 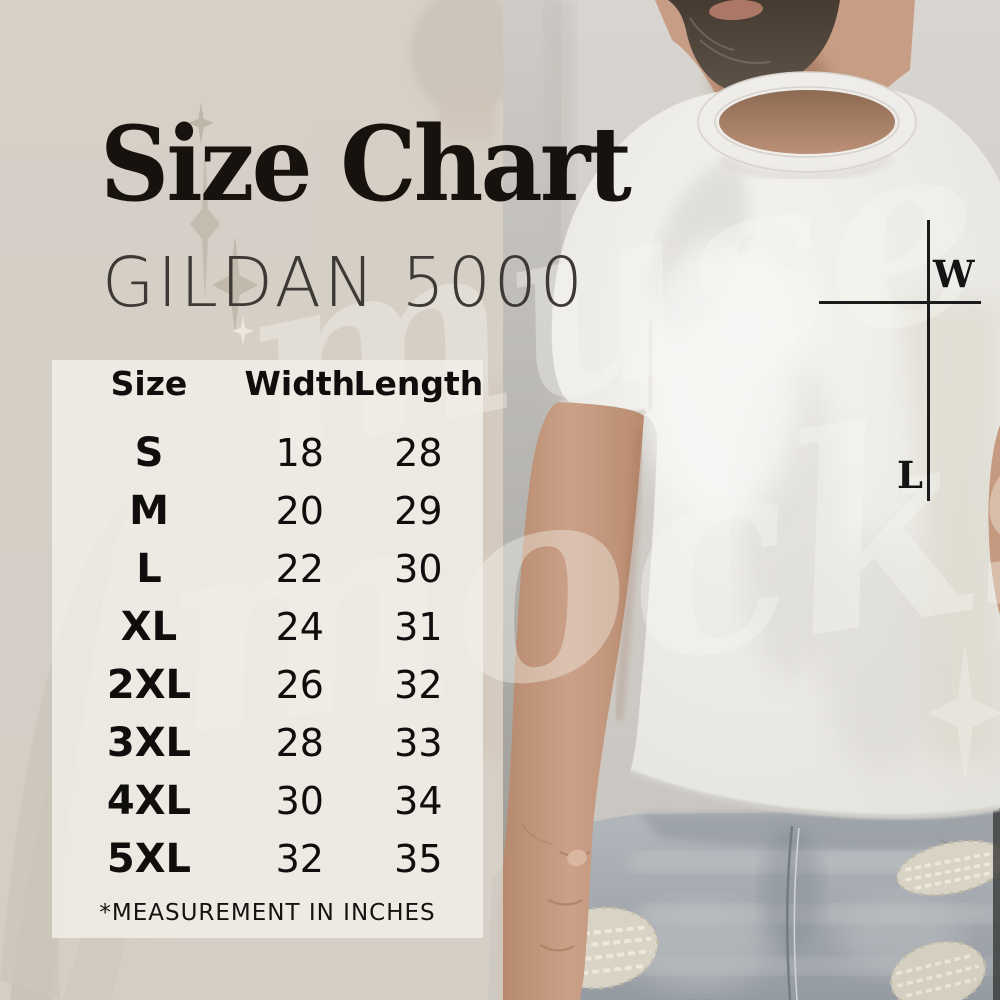 I want to click on table-row: XL 24 31, so click(x=267, y=627).